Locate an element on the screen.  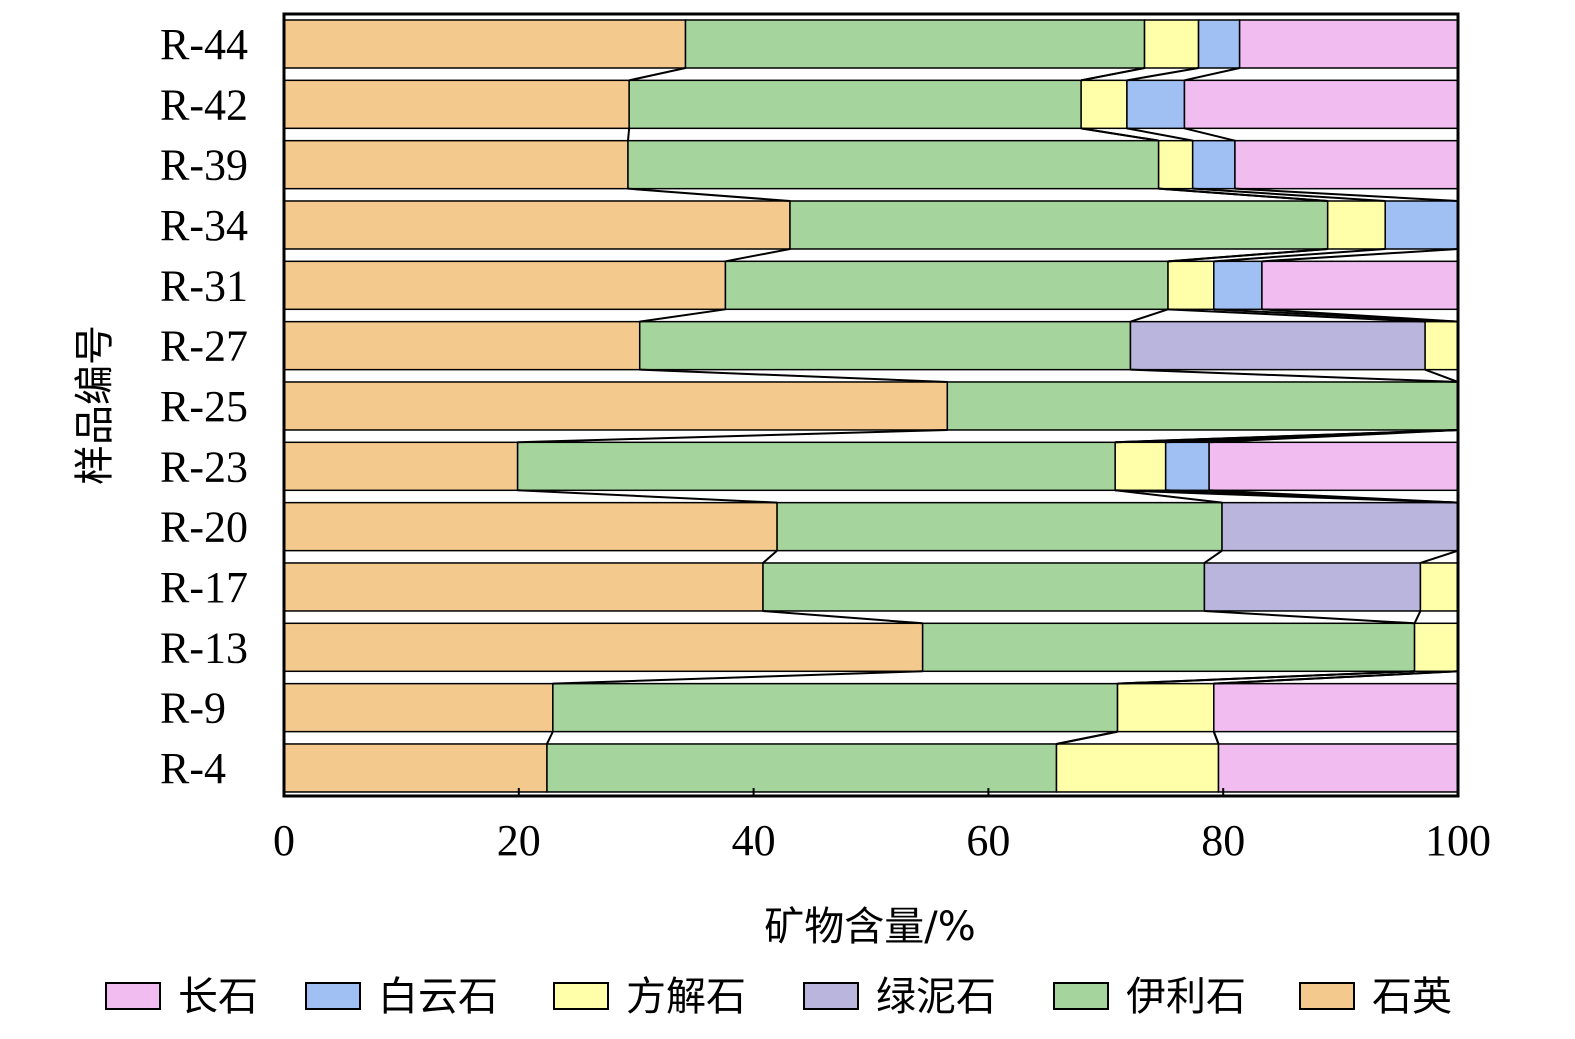
x-tick-label: 80 is located at coordinates (1223, 840).